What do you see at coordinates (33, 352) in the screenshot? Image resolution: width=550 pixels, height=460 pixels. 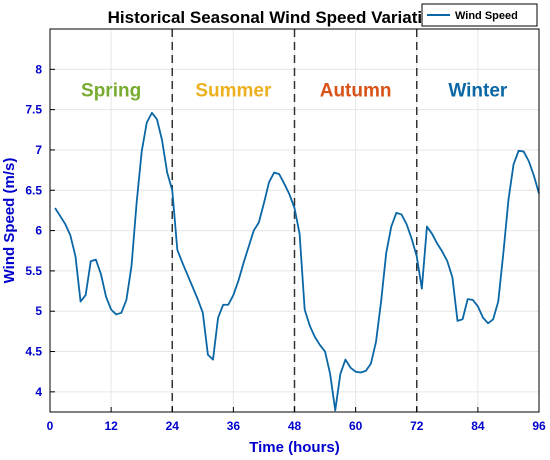 I see `y-tick-label: 4.5` at bounding box center [33, 352].